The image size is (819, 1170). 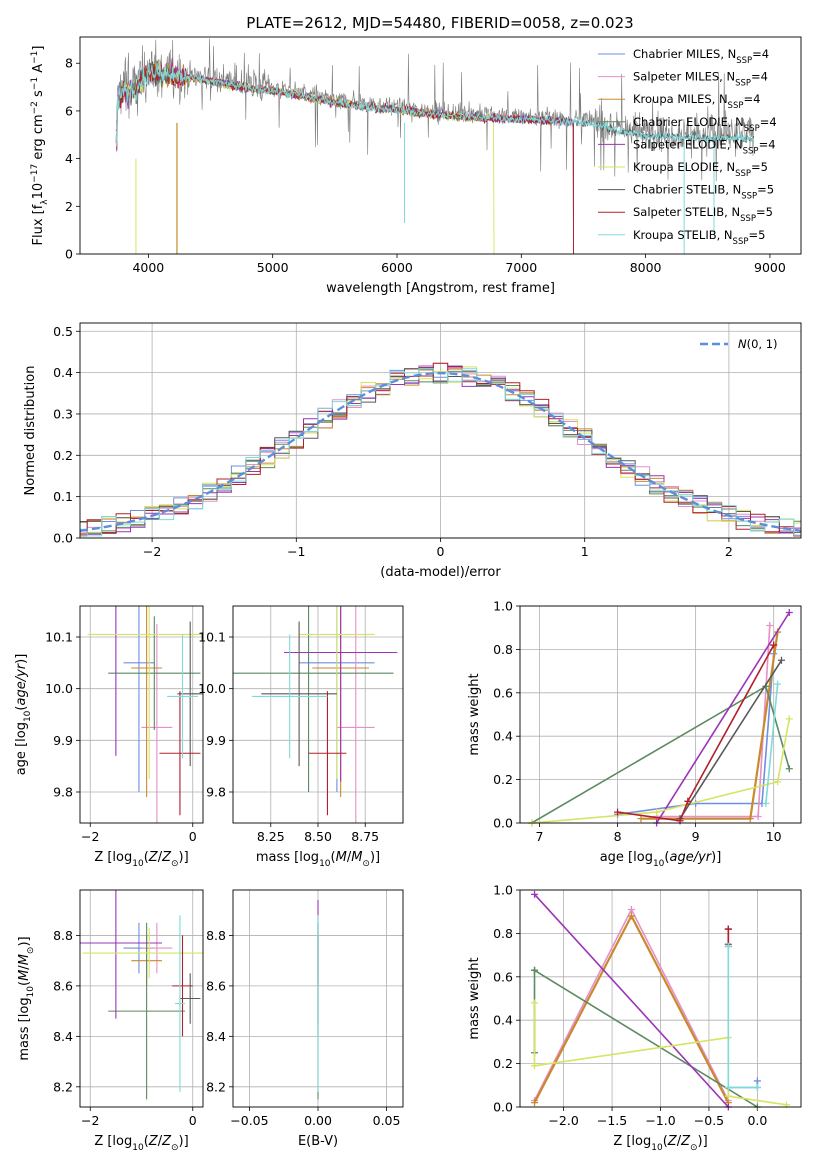 I want to click on spectrum-y-axis-label: Flux [fλ10−17 erg cm−2 s−1 A−1], so click(x=40, y=146).